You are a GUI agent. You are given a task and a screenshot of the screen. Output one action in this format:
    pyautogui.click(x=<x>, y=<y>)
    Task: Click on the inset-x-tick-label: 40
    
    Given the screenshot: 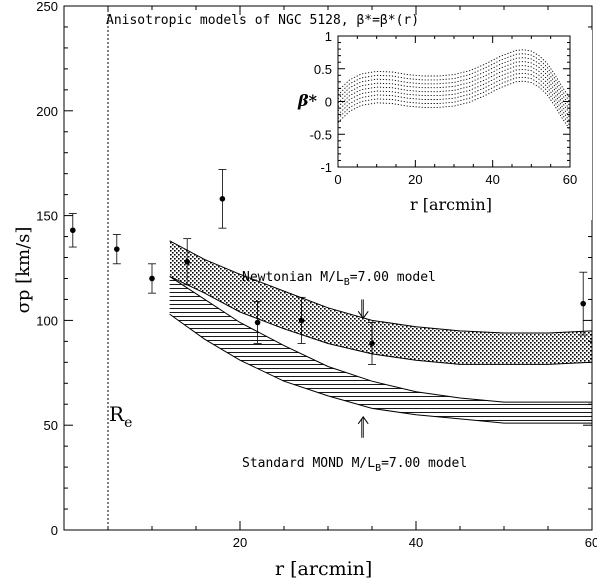 What is the action you would take?
    pyautogui.click(x=492, y=179)
    